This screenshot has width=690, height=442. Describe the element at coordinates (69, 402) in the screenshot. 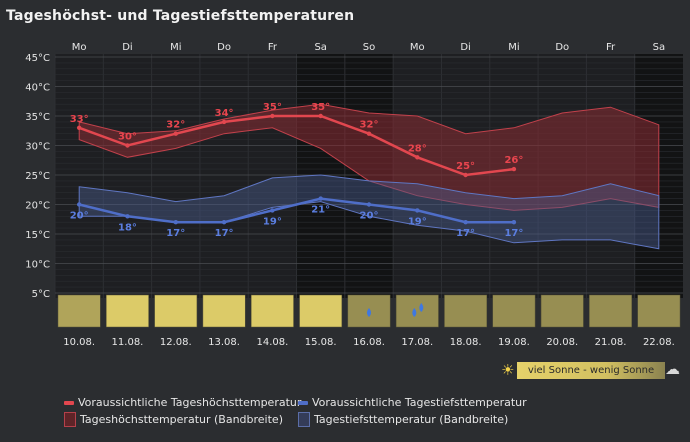

I see `legend-max-line-swatch` at that location.